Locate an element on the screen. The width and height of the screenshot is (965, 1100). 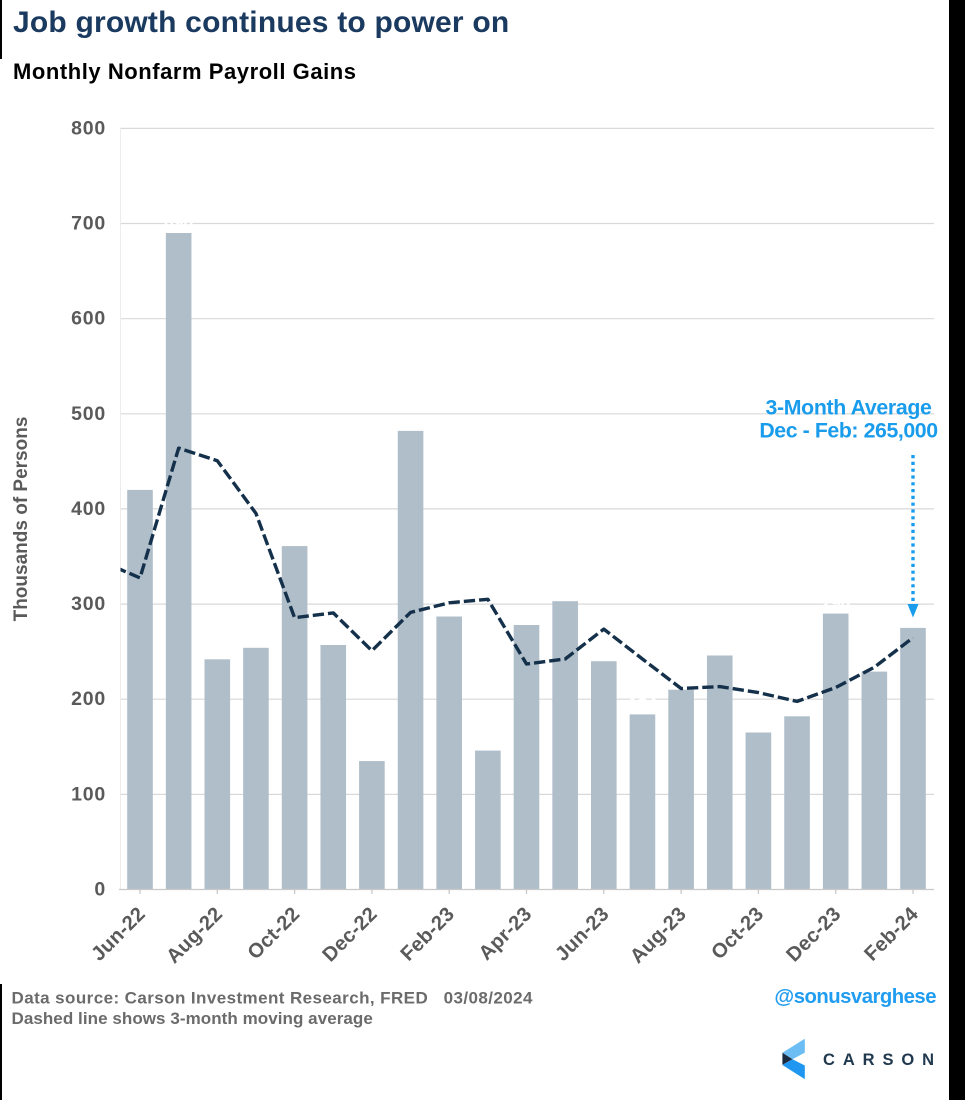
svg-text: 254 is located at coordinates (255, 637).